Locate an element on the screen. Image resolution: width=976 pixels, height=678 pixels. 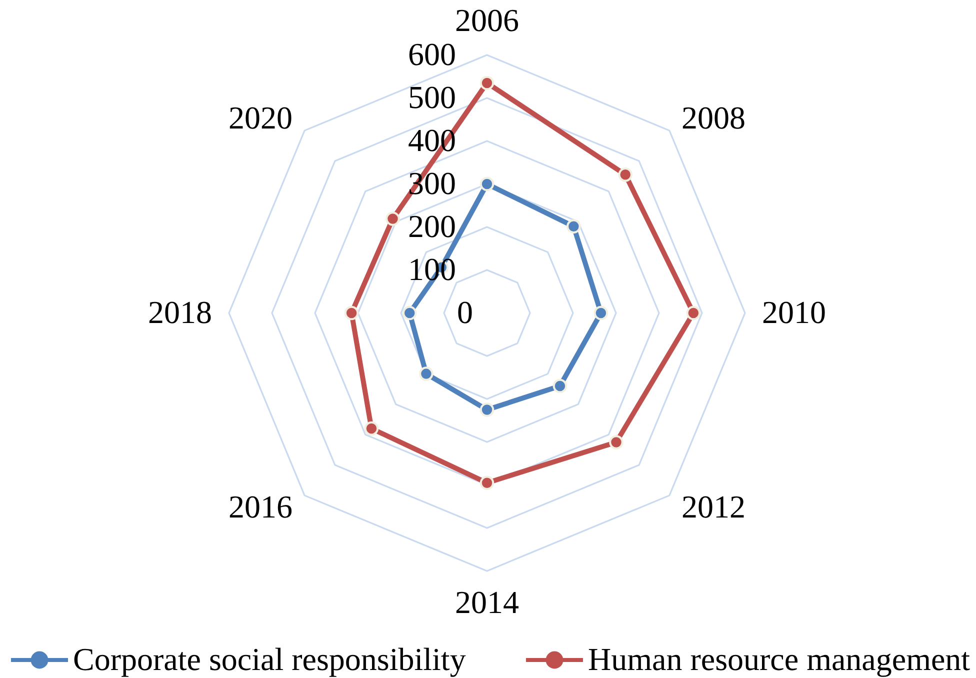
spoke-label: 2008 is located at coordinates (713, 118).